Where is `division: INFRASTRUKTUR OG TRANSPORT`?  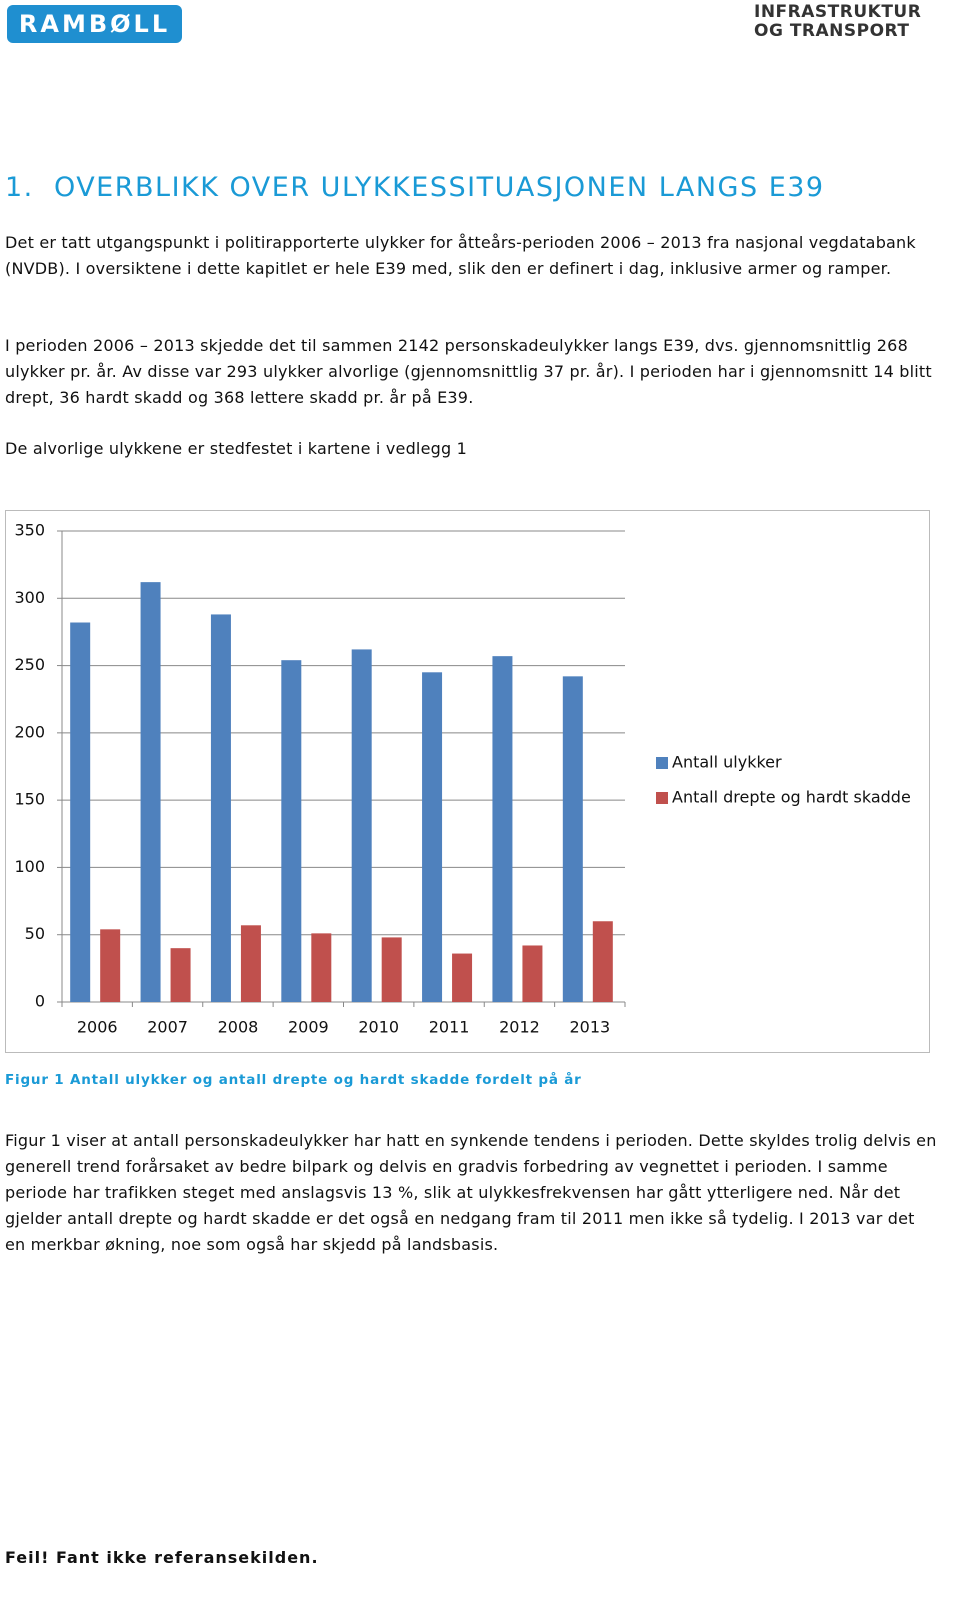
division: INFRASTRUKTUR OG TRANSPORT is located at coordinates (837, 22).